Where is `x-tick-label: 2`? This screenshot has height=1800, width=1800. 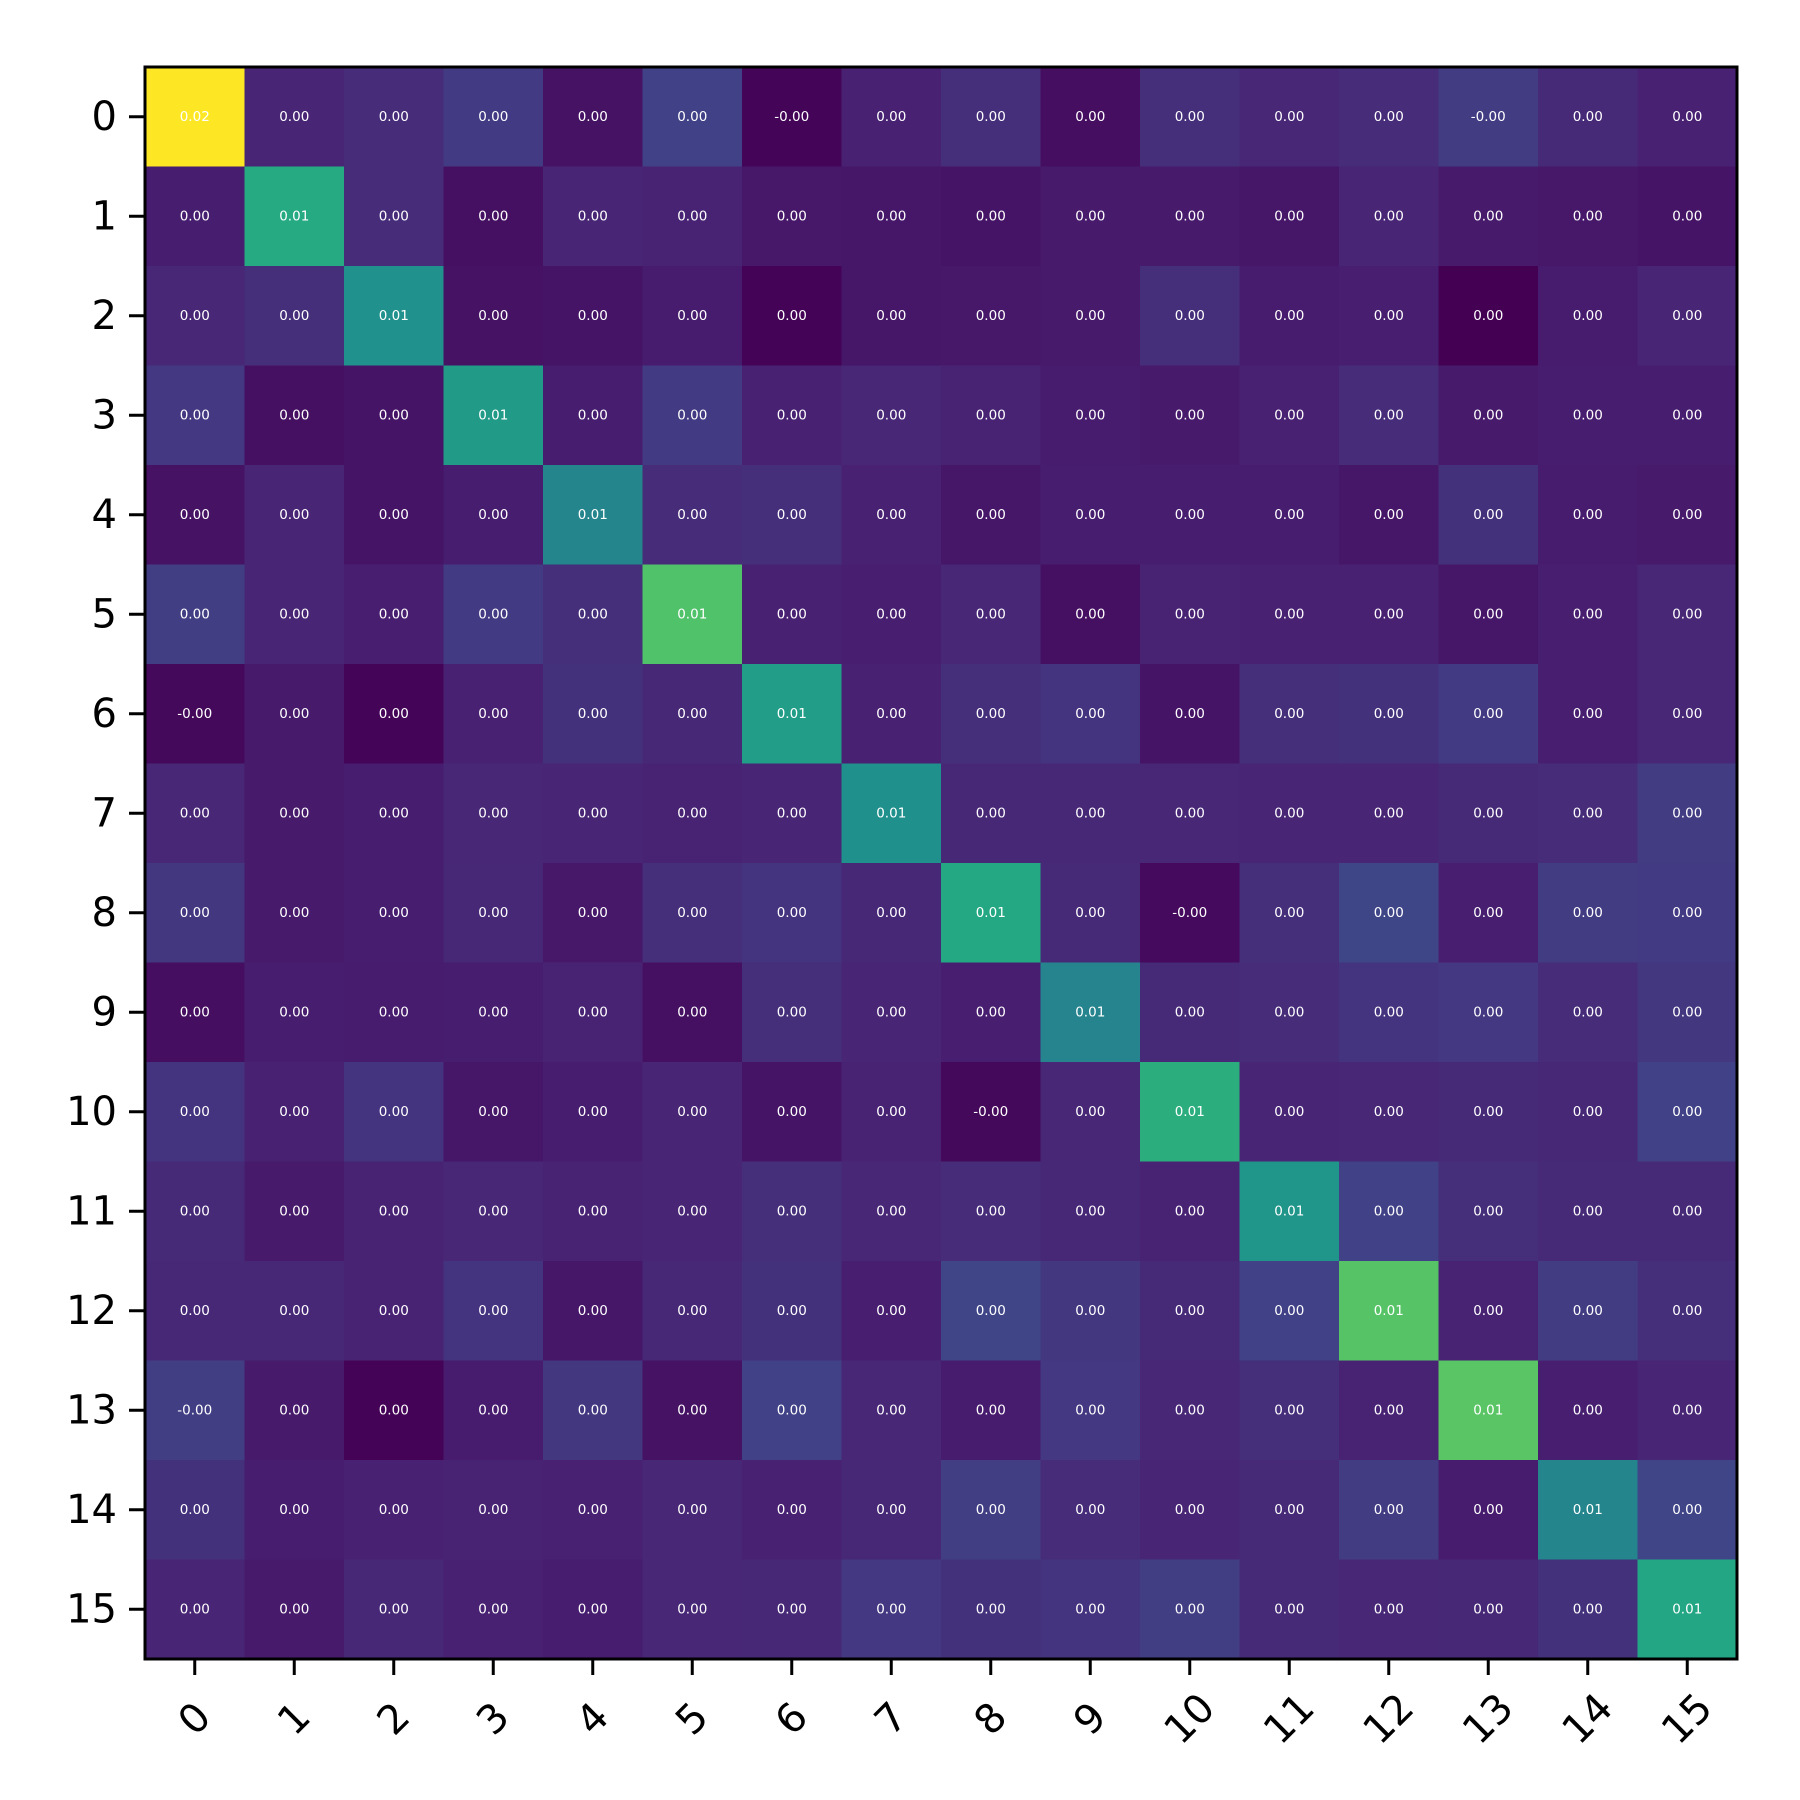
x-tick-label: 2 is located at coordinates (393, 1719).